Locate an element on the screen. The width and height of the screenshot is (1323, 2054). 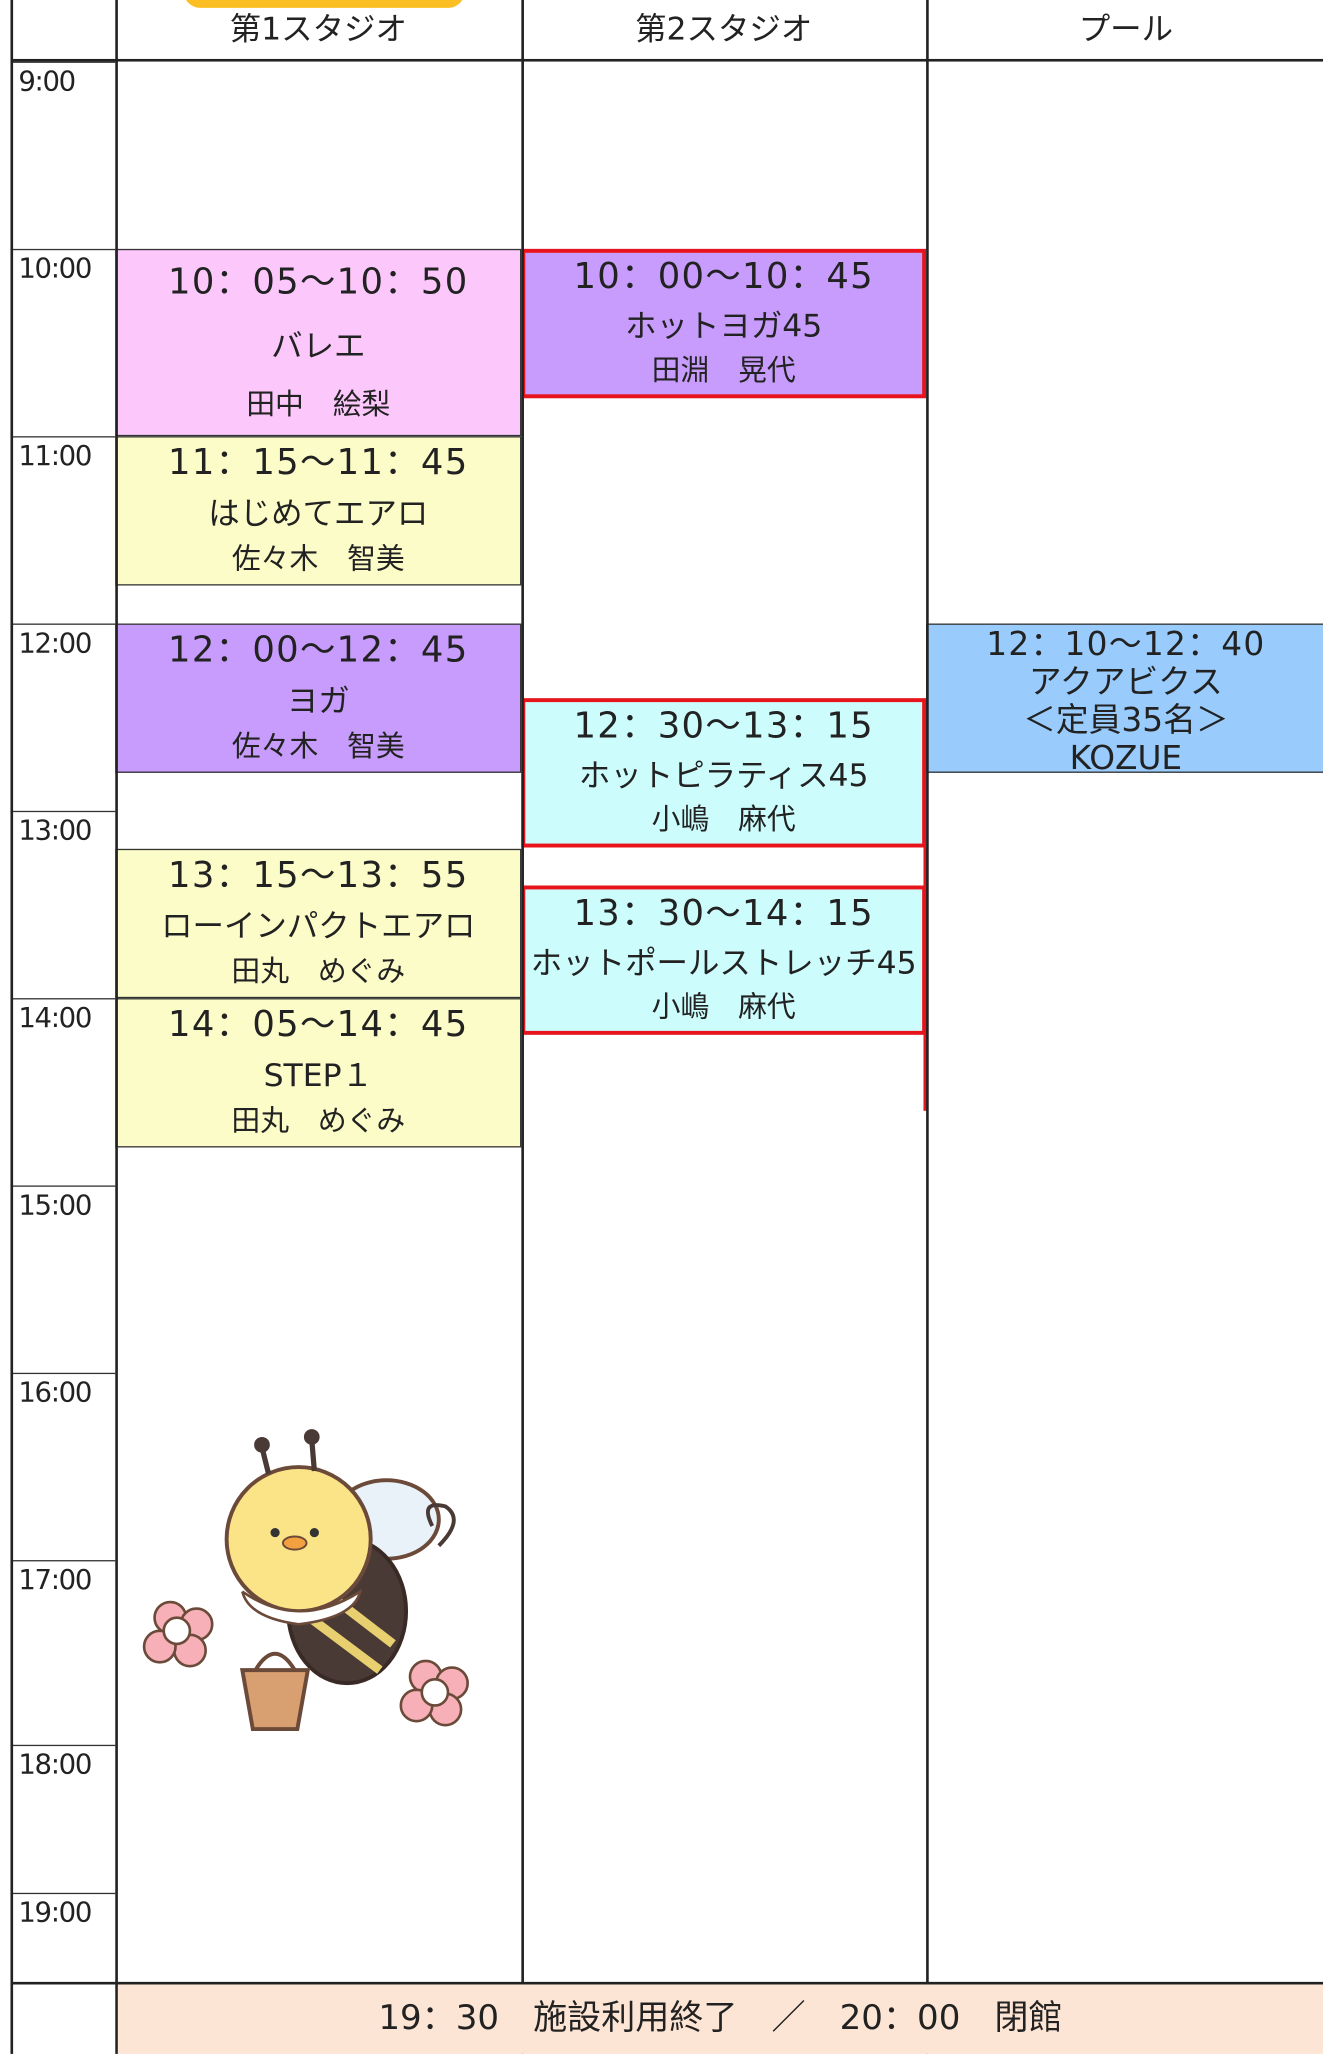
event-title: ヨガ is located at coordinates (318, 701).